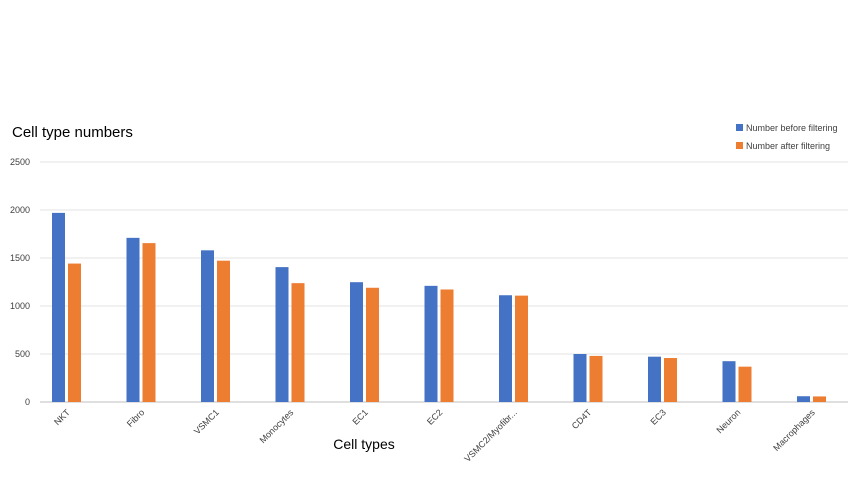 The width and height of the screenshot is (848, 477). I want to click on x-tick-label: EC3, so click(657, 416).